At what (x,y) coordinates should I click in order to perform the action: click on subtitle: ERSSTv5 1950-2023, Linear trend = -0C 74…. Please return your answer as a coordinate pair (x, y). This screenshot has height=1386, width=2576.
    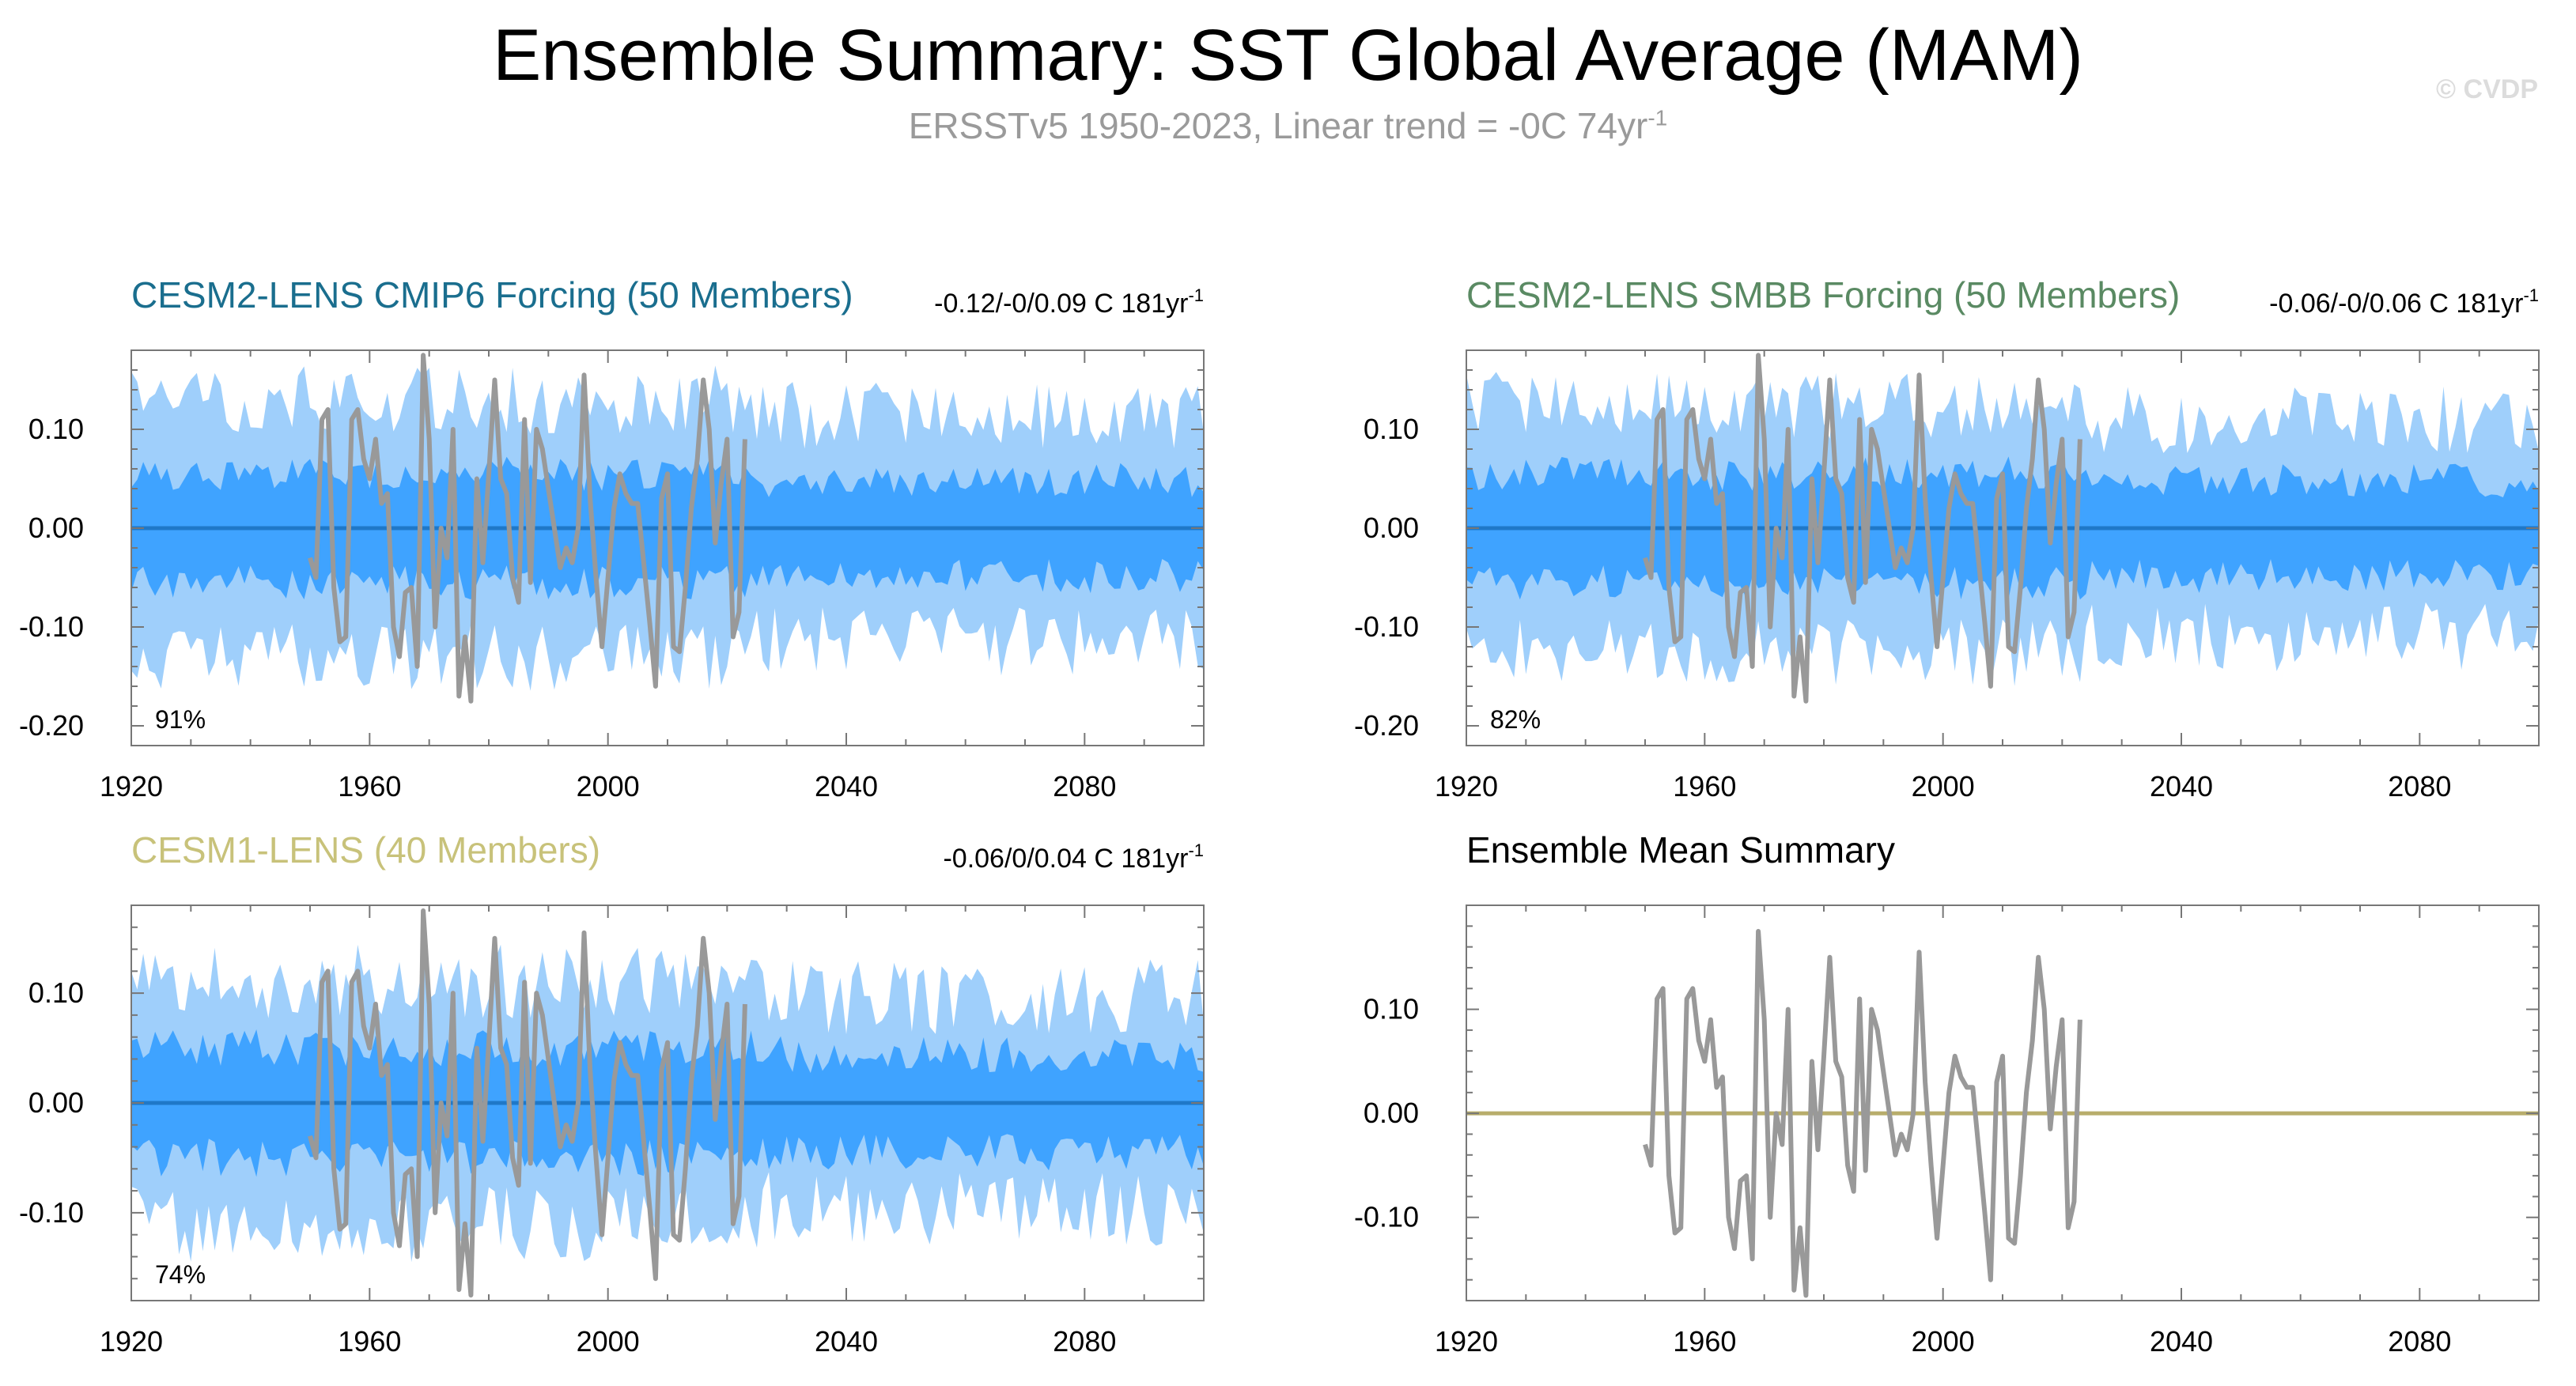
    Looking at the image, I should click on (1288, 125).